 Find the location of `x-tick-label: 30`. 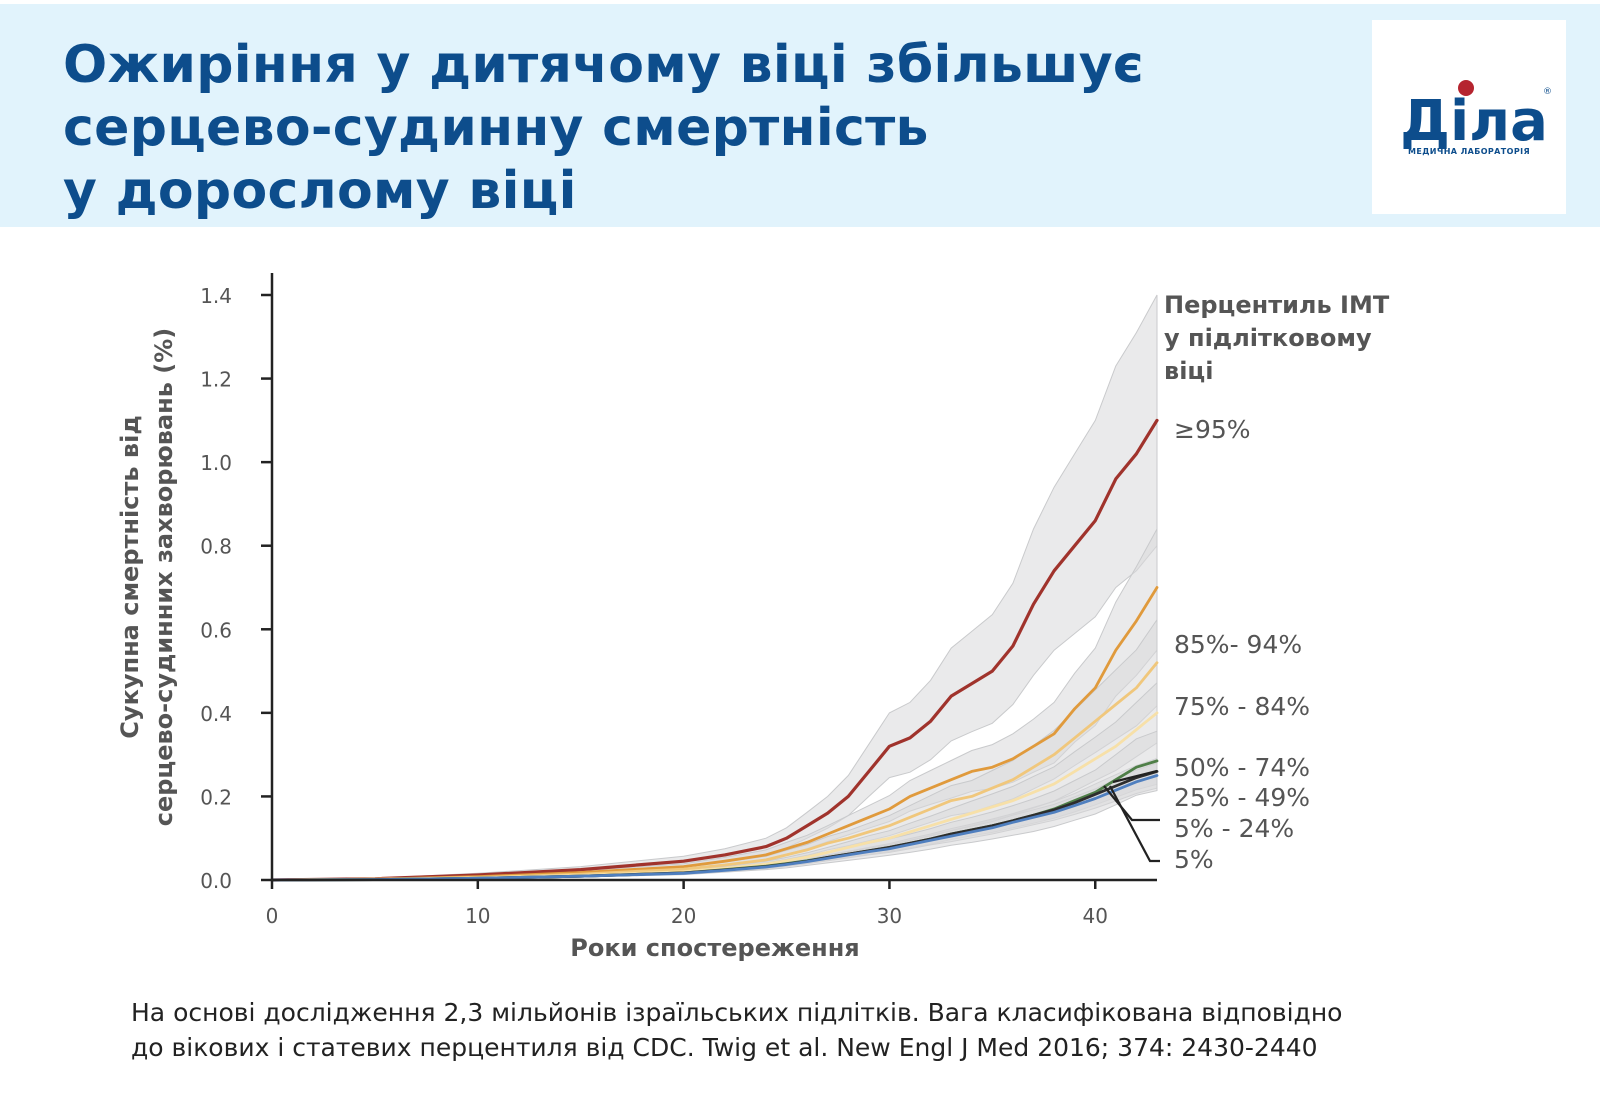

x-tick-label: 30 is located at coordinates (889, 916).